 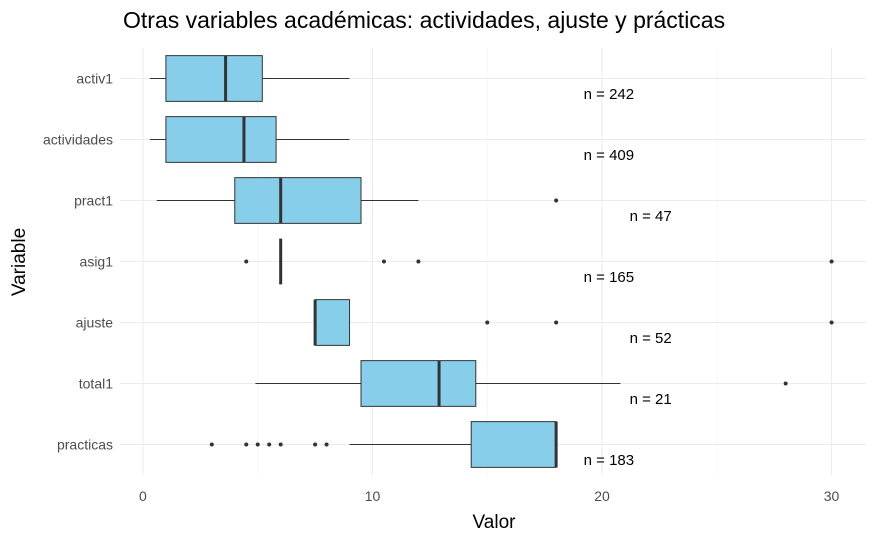 I want to click on y-tick-label: pract1, so click(x=93, y=201).